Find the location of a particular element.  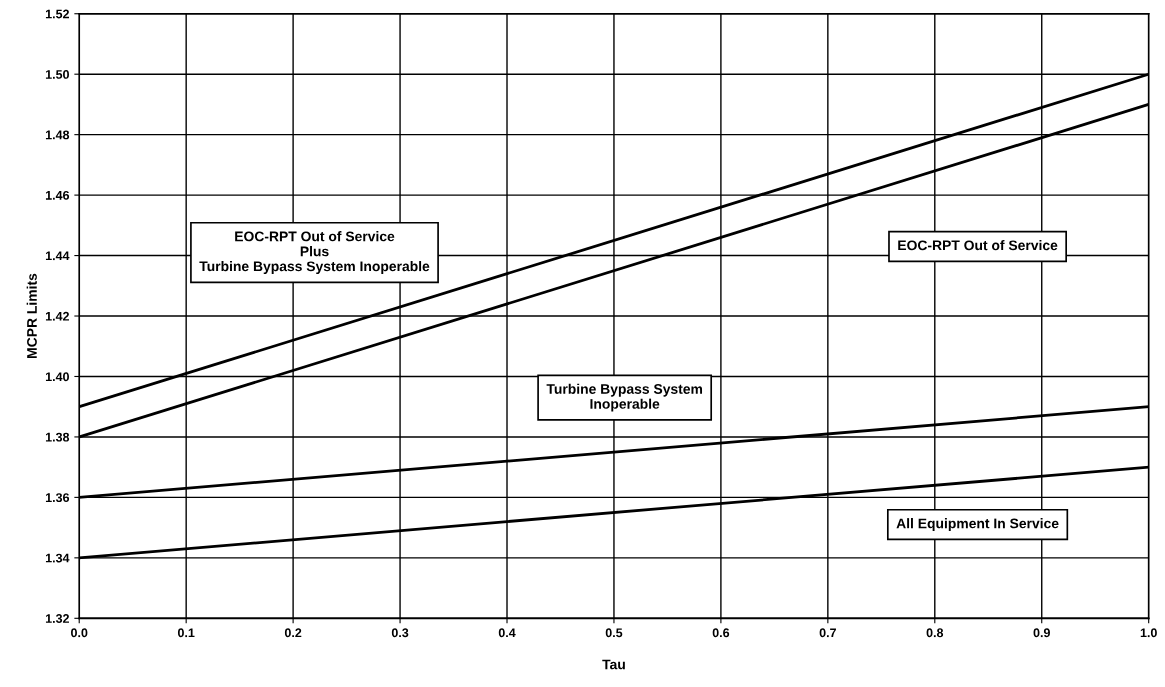

y-tick-label: 1.48 is located at coordinates (57, 135).